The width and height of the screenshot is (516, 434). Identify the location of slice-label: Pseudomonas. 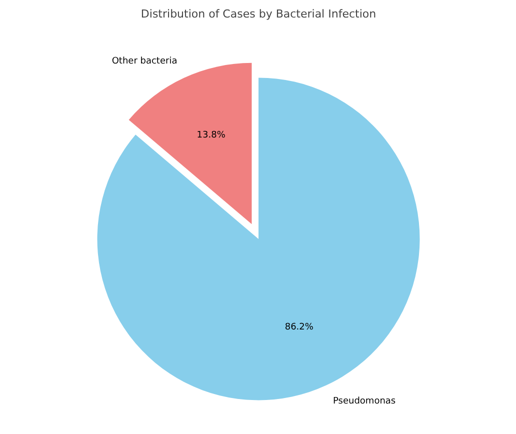
(364, 401).